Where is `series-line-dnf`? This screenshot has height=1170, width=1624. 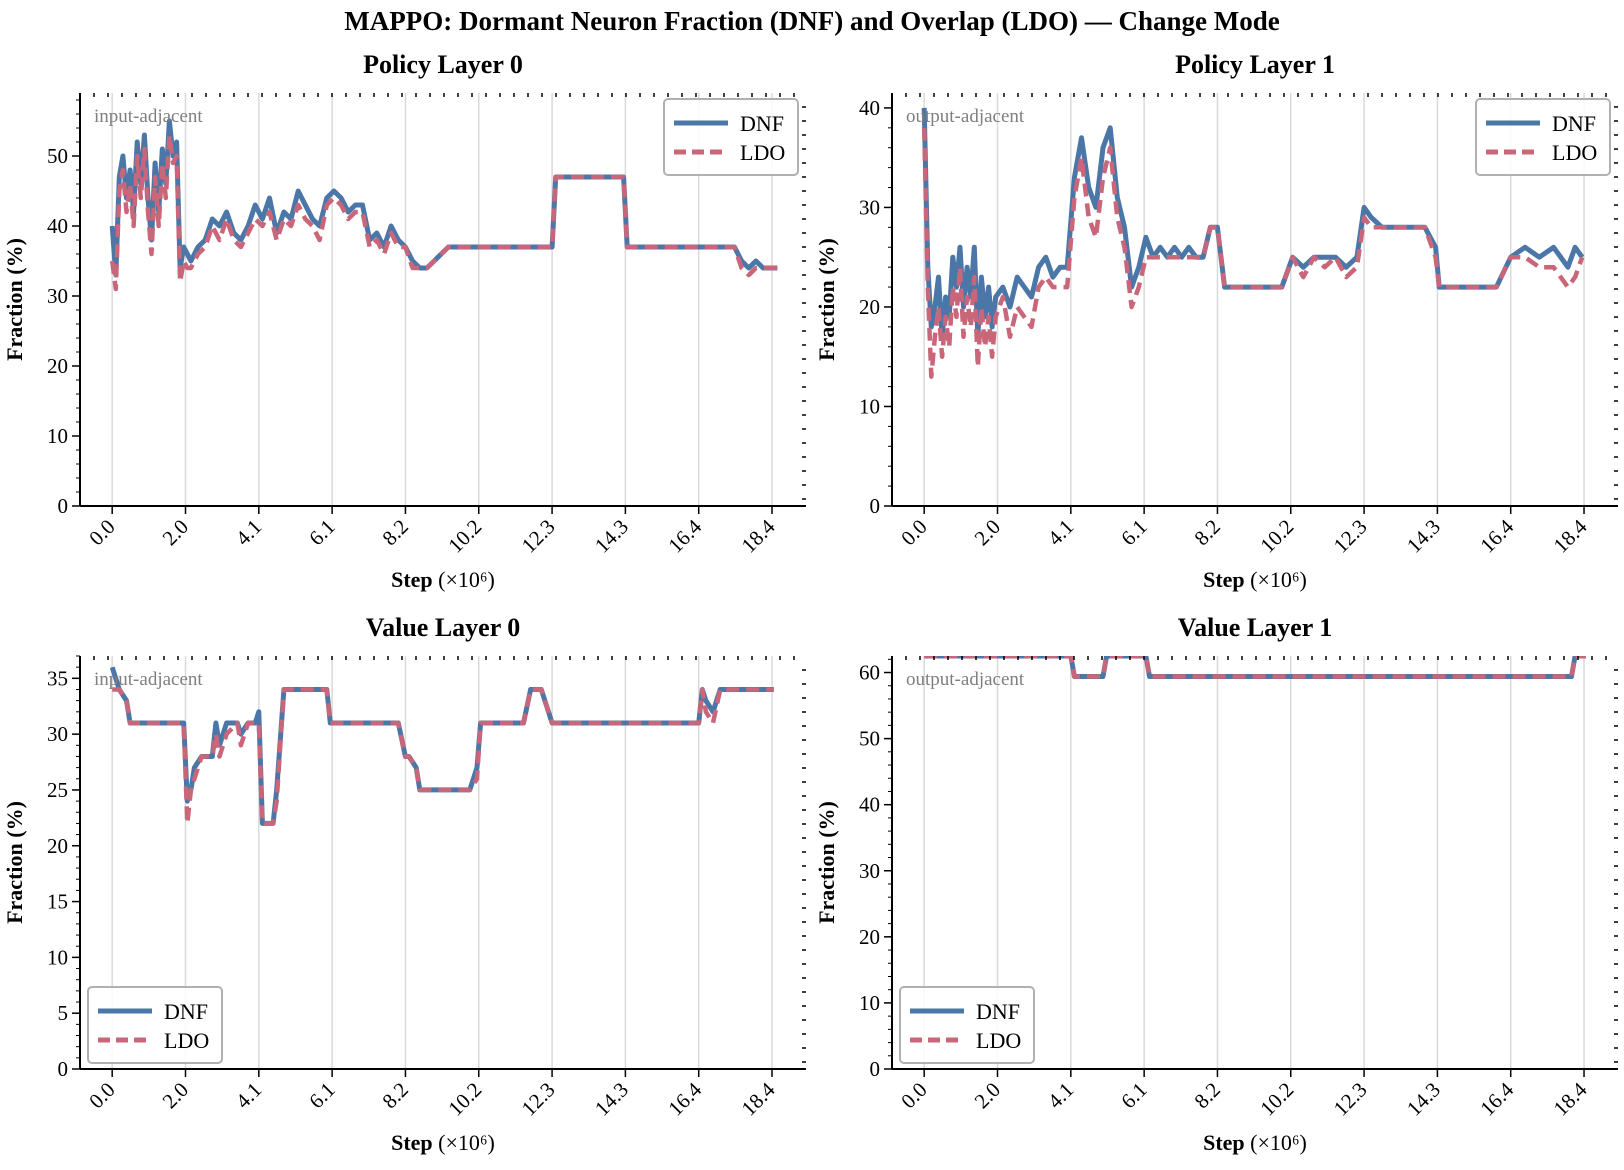 series-line-dnf is located at coordinates (443, 745).